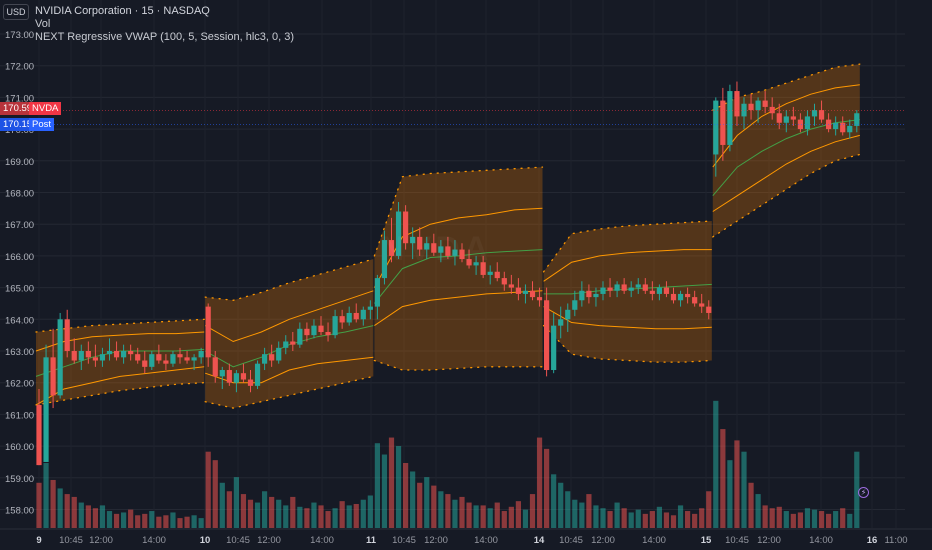  Describe the element at coordinates (19, 225) in the screenshot. I see `y-tick-label: 167.00` at that location.